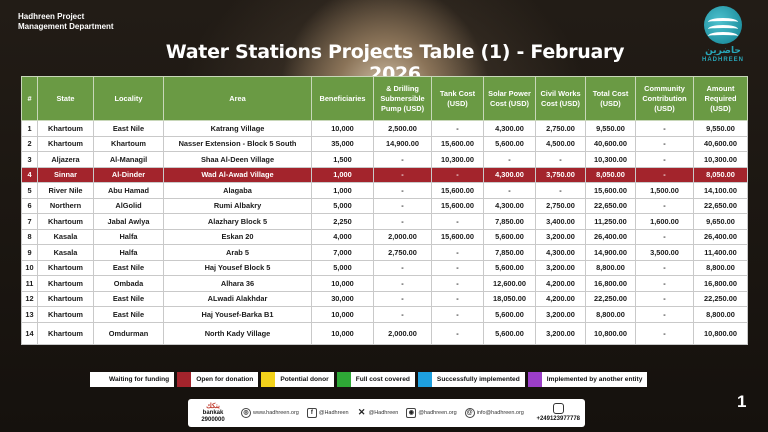 The width and height of the screenshot is (768, 432). I want to click on table-cell: Haj Yousef Block 5, so click(237, 267).